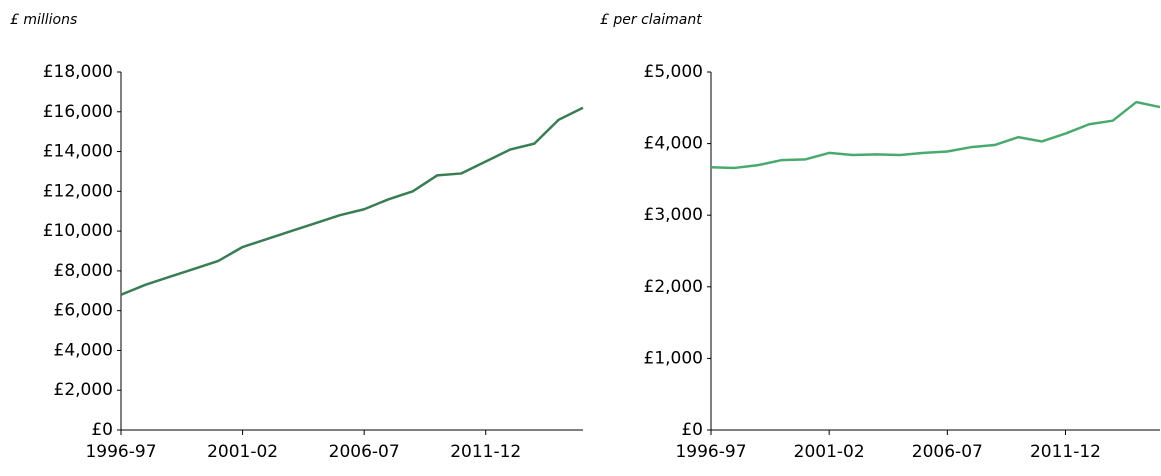  Describe the element at coordinates (43, 20) in the screenshot. I see `axis-subtitle: £ millions` at that location.